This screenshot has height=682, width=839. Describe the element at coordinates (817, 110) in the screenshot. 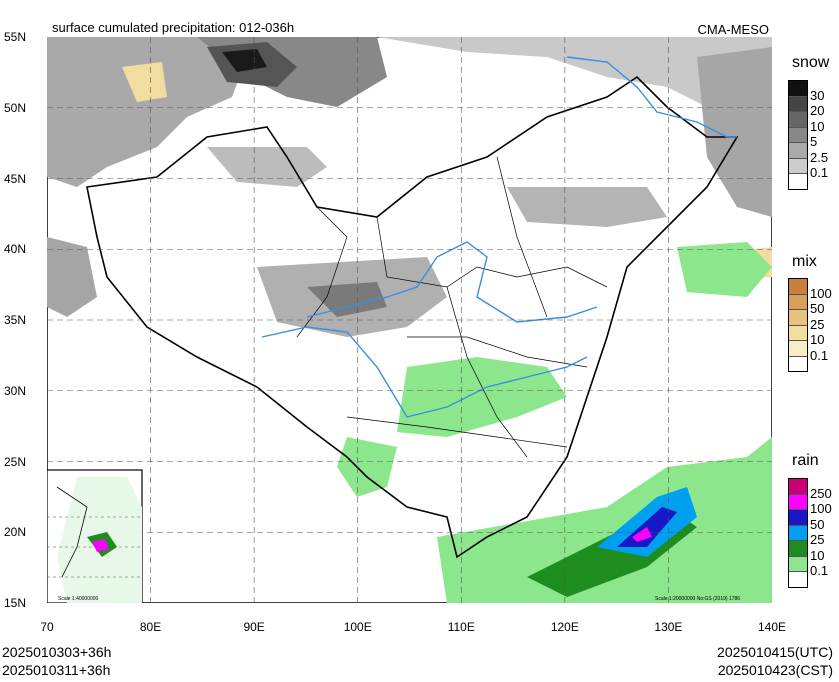

I see `snow-legend-label: 20` at that location.